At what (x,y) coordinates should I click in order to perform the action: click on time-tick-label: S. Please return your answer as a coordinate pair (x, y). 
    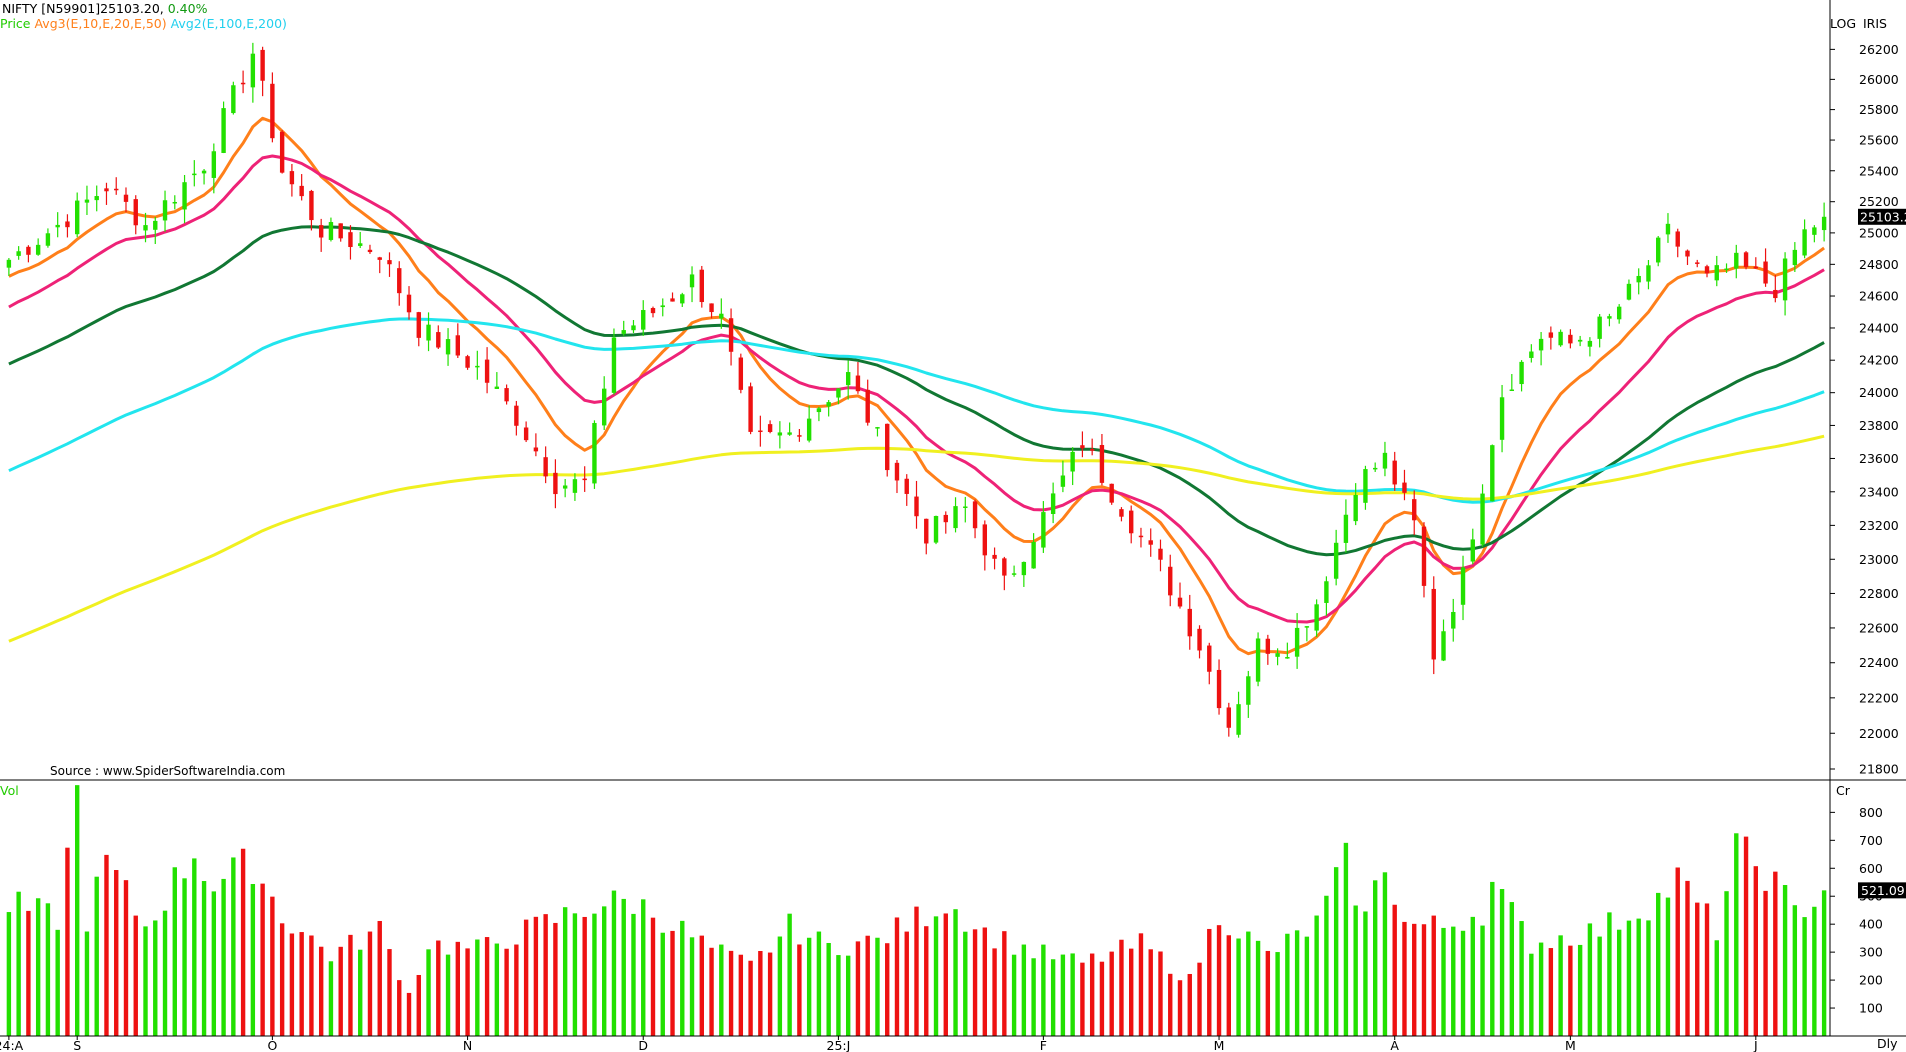
    Looking at the image, I should click on (77, 1045).